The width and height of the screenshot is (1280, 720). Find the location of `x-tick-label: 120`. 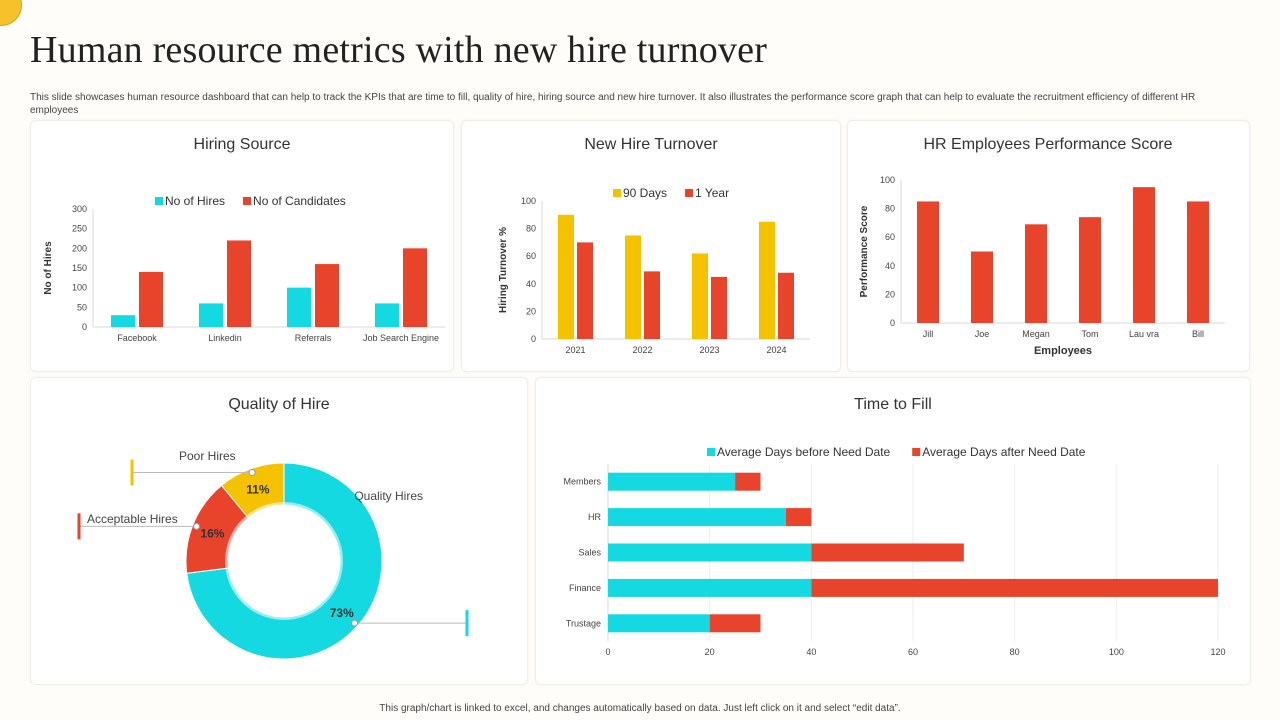

x-tick-label: 120 is located at coordinates (1217, 652).